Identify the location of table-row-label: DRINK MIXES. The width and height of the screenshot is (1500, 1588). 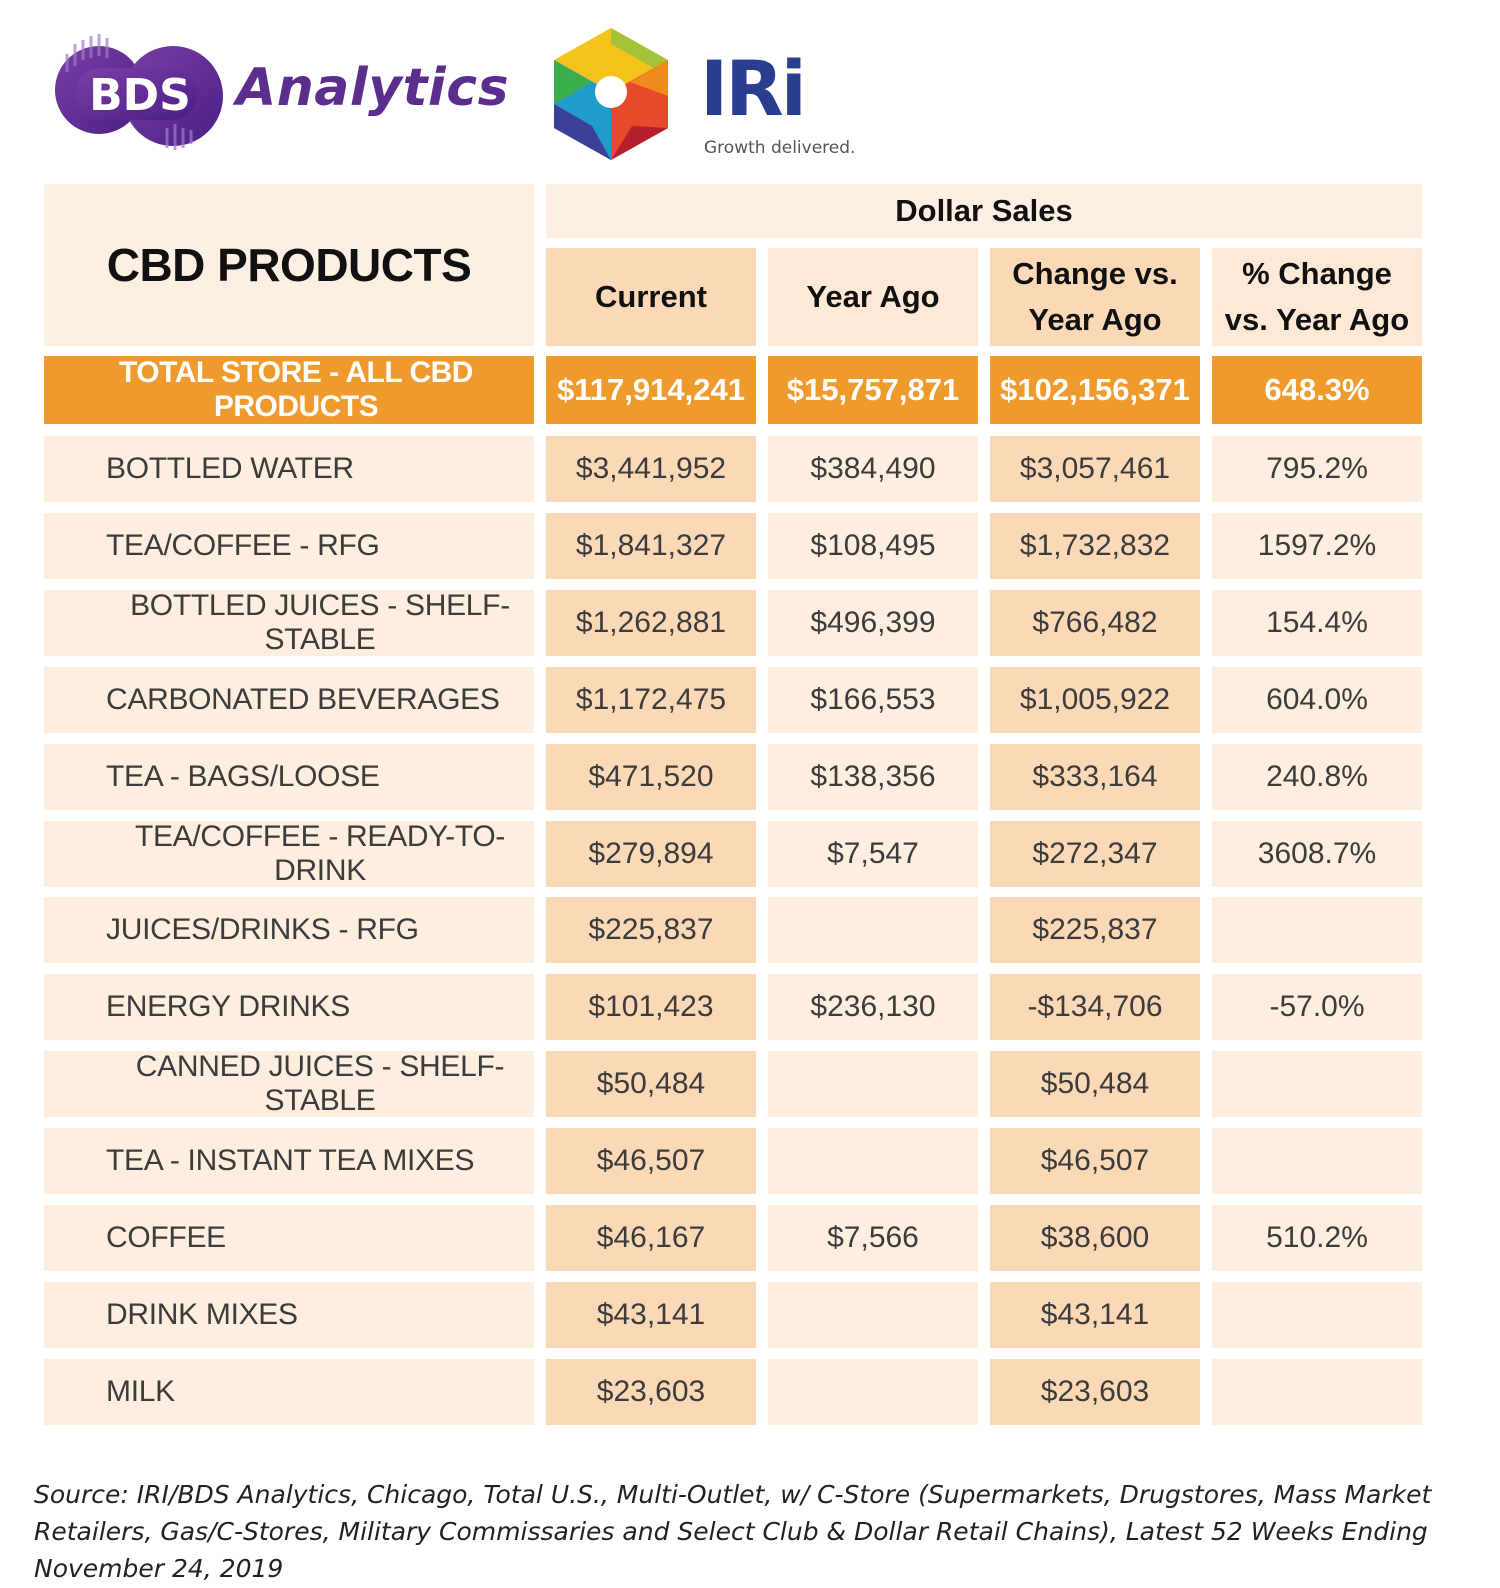
(289, 1315).